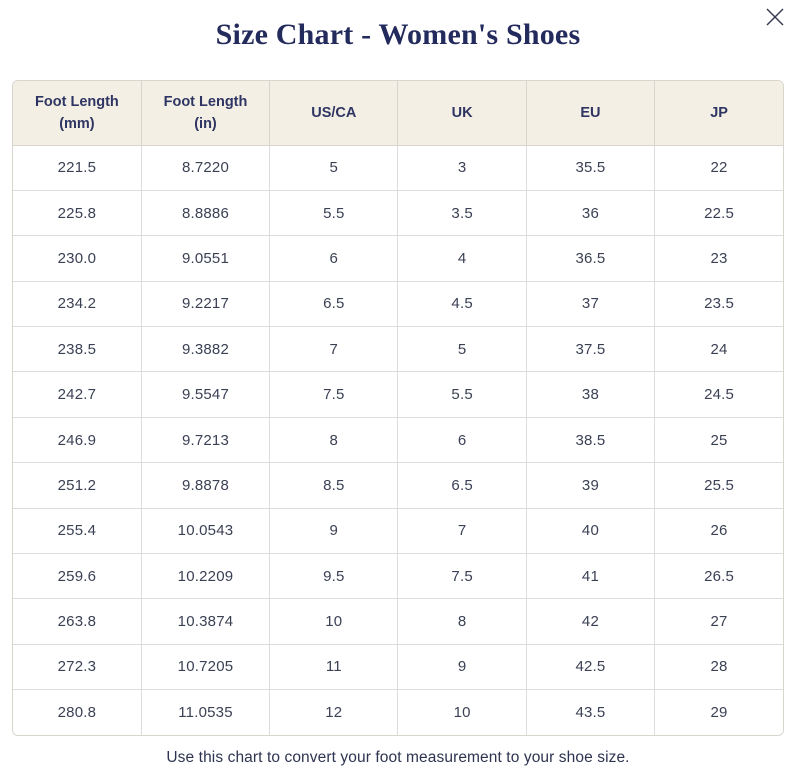 The width and height of the screenshot is (796, 781). What do you see at coordinates (205, 213) in the screenshot?
I see `table-cell: 8.8886` at bounding box center [205, 213].